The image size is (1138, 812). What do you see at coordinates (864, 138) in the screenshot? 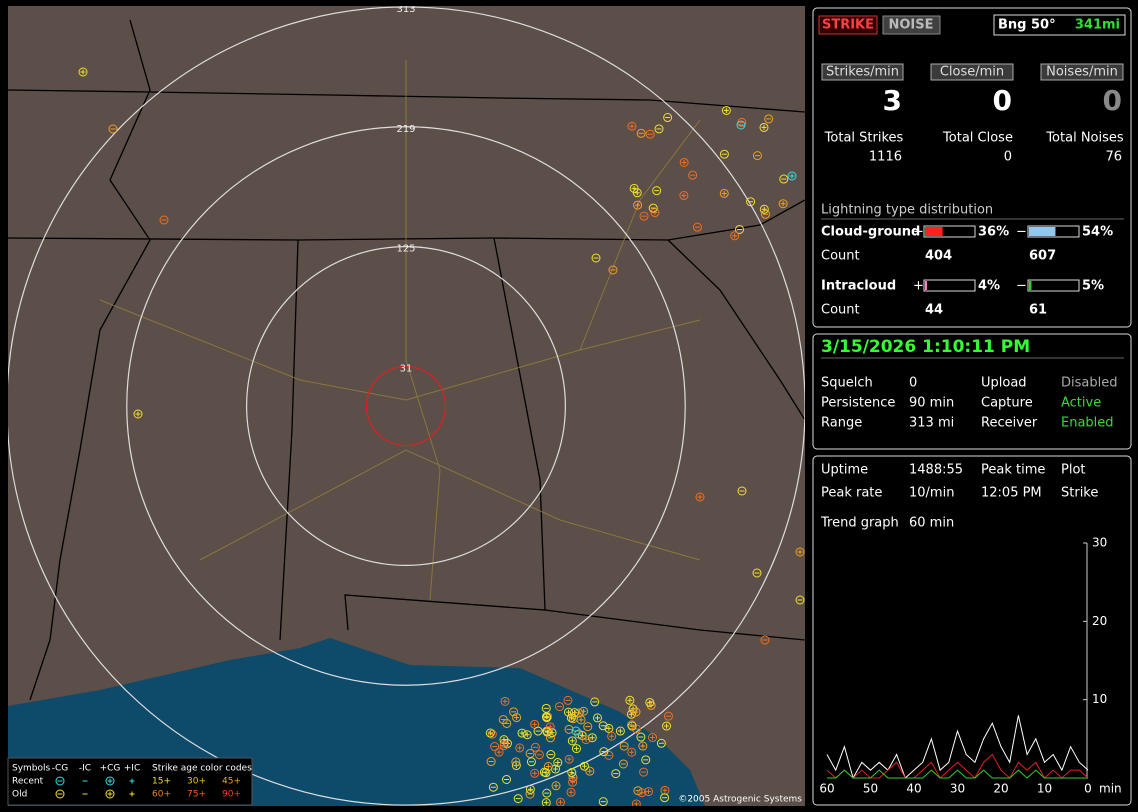
I see `total-label: Total Strikes` at bounding box center [864, 138].